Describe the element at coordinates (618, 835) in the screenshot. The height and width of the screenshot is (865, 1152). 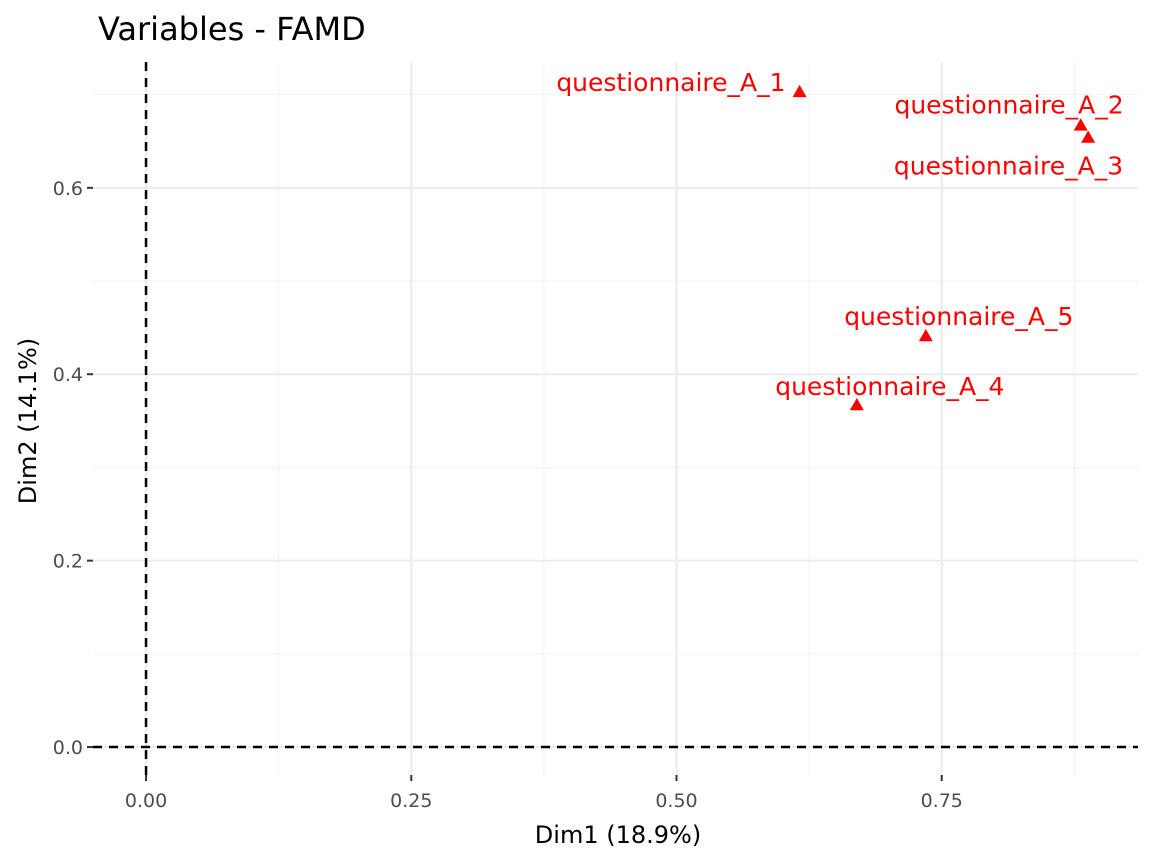
I see `x-axis-title: Dim1 (18.9%)` at that location.